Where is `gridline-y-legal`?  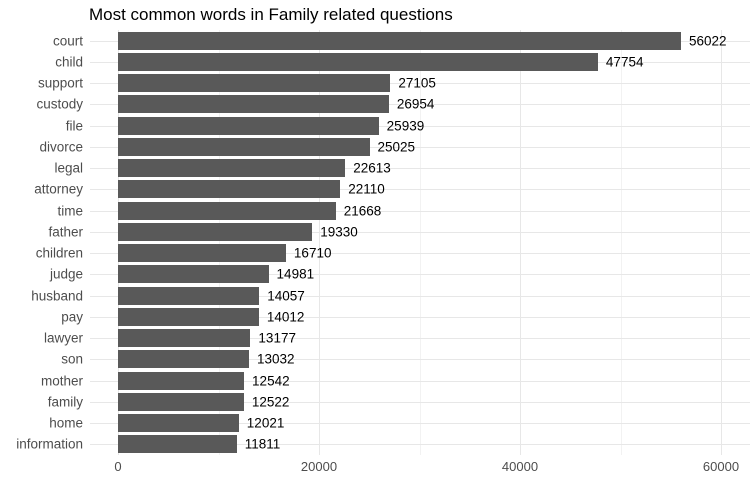 gridline-y-legal is located at coordinates (420, 169).